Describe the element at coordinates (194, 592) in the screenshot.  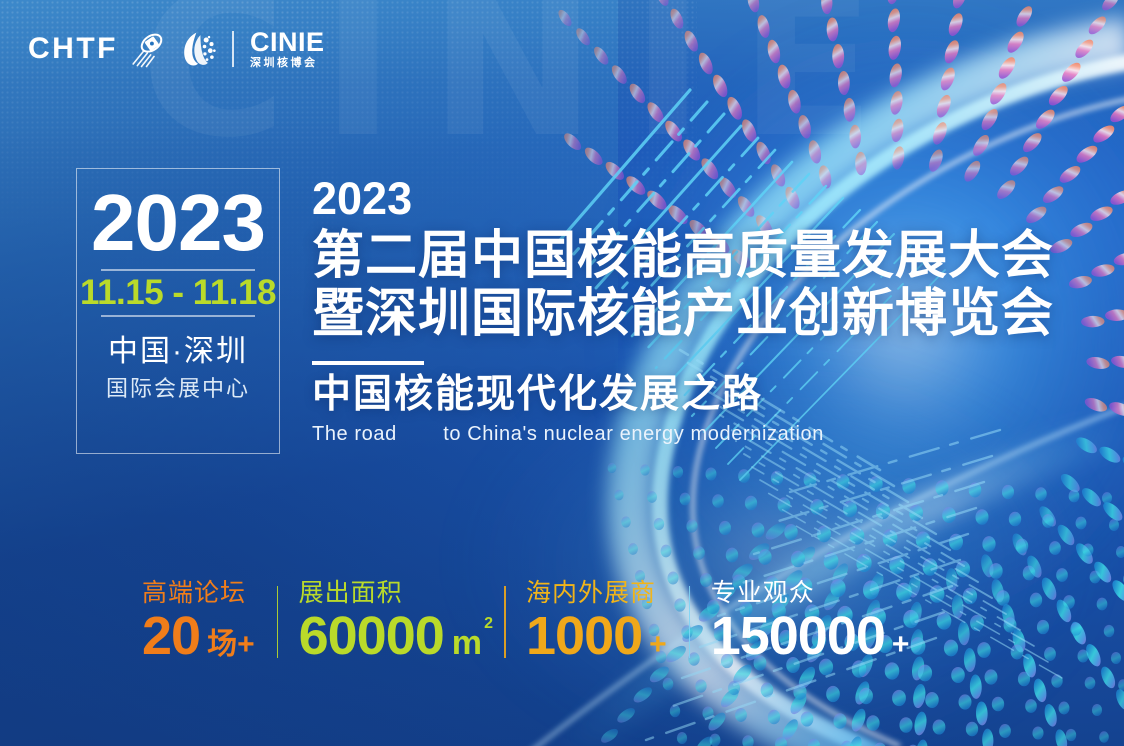
I see `stat-label: 高端论坛` at that location.